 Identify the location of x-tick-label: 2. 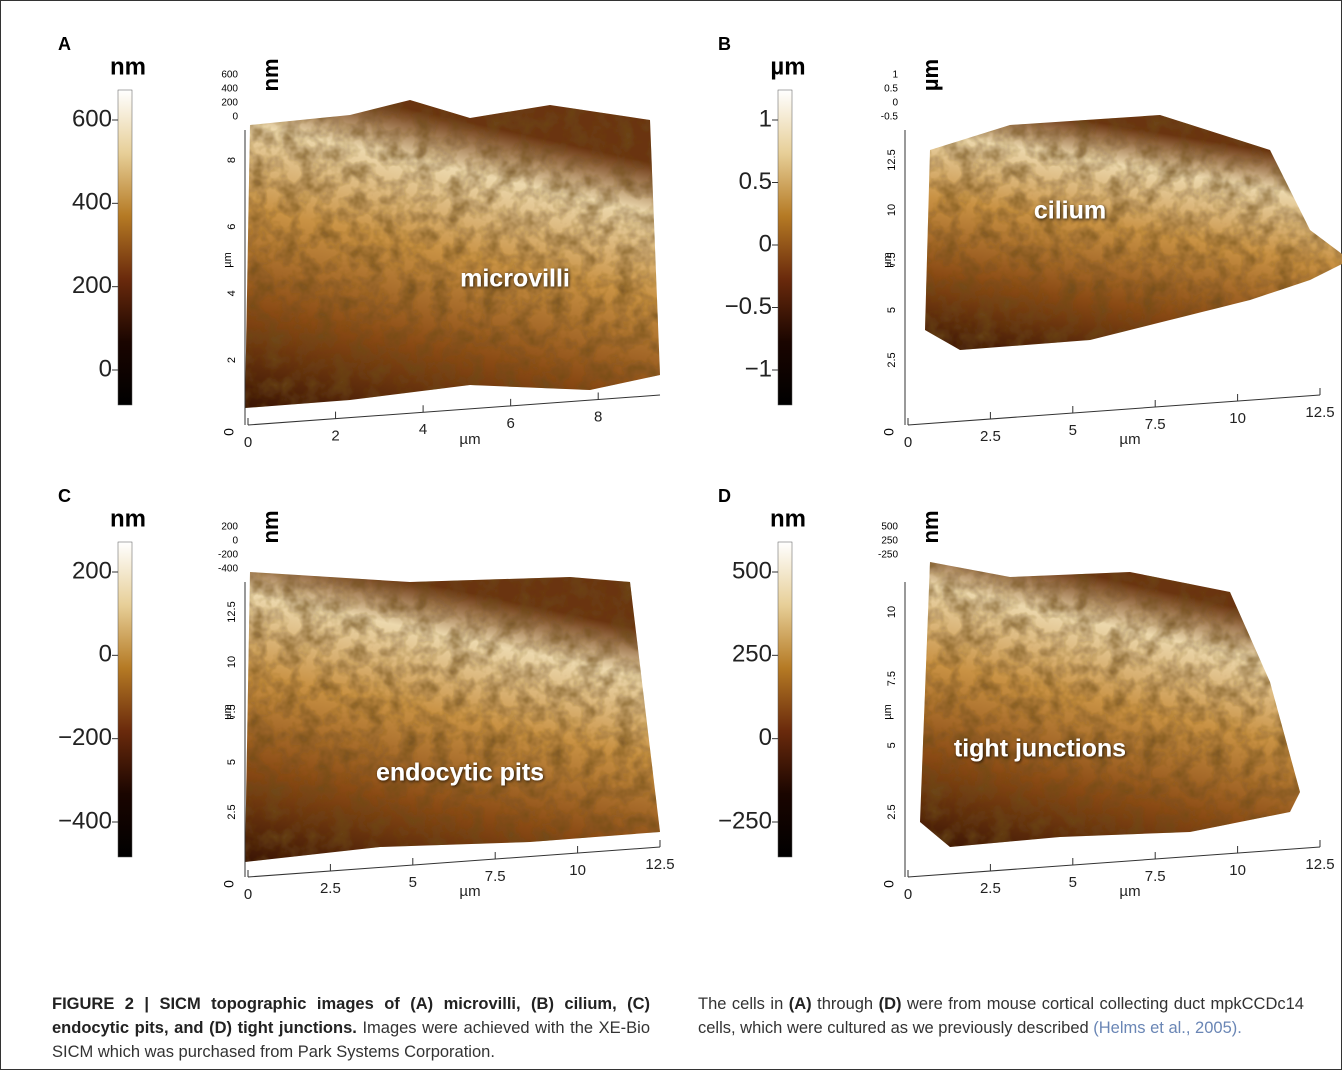
(335, 436).